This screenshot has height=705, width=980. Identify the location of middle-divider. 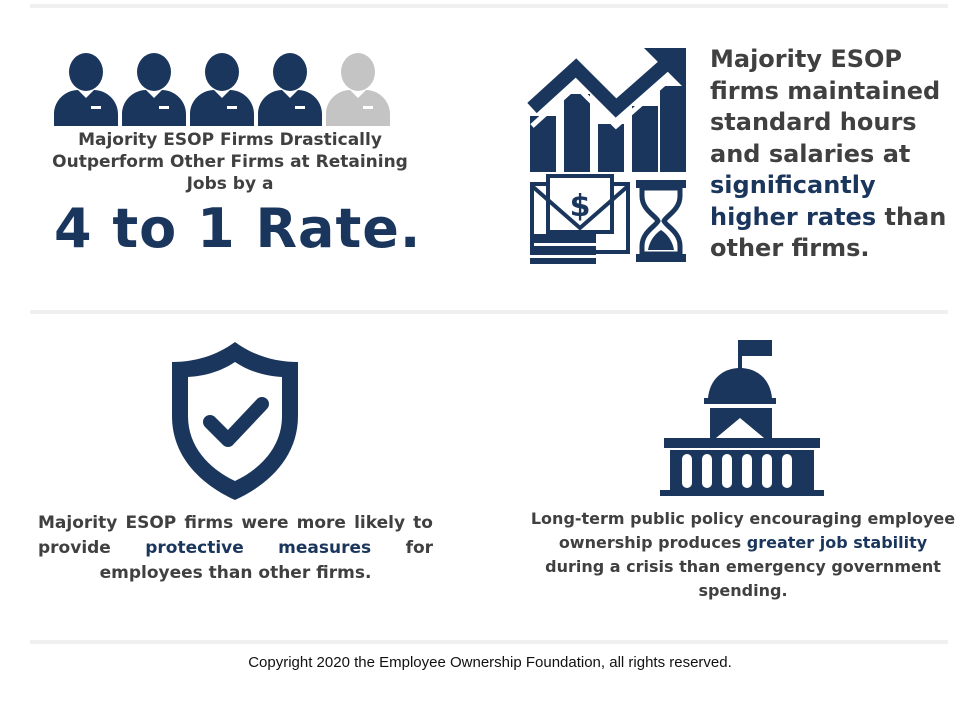
(489, 312).